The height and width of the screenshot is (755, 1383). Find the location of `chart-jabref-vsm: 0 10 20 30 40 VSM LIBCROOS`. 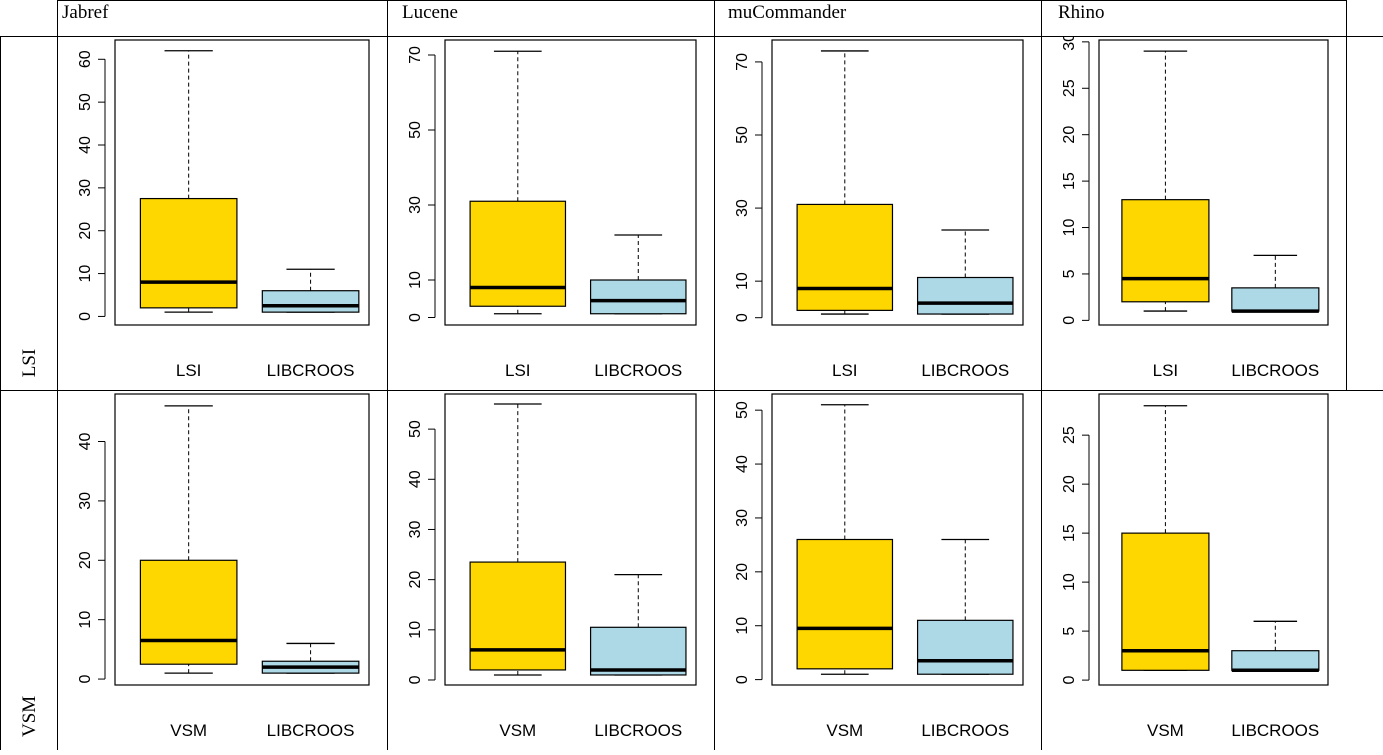

chart-jabref-vsm: 0 10 20 30 40 VSM LIBCROOS is located at coordinates (222, 570).